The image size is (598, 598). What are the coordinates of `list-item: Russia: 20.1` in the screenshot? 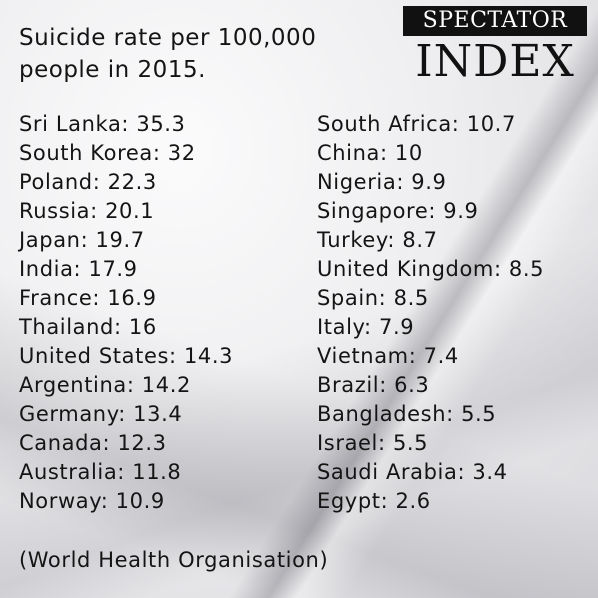 It's located at (87, 211).